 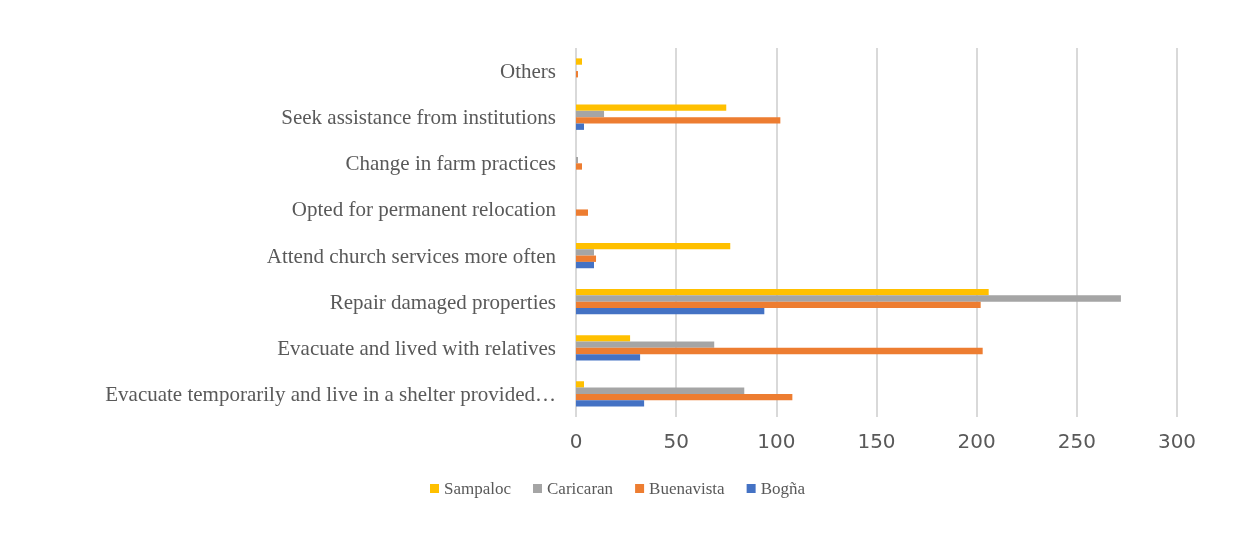 What do you see at coordinates (450, 163) in the screenshot?
I see `y-tick-label: Change in farm practices` at bounding box center [450, 163].